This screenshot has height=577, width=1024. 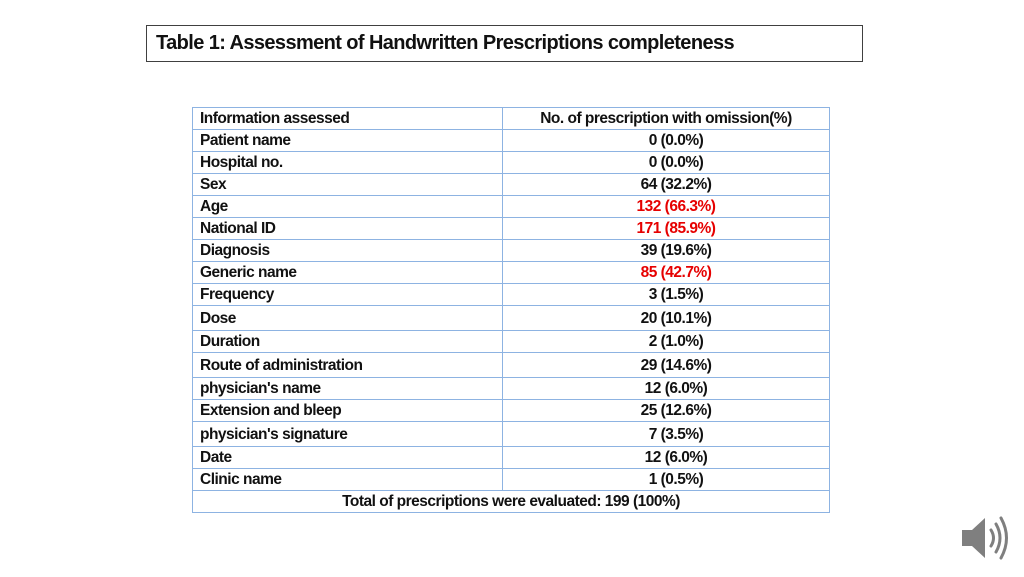 I want to click on omission-value: 171 (85.9%), so click(x=676, y=228).